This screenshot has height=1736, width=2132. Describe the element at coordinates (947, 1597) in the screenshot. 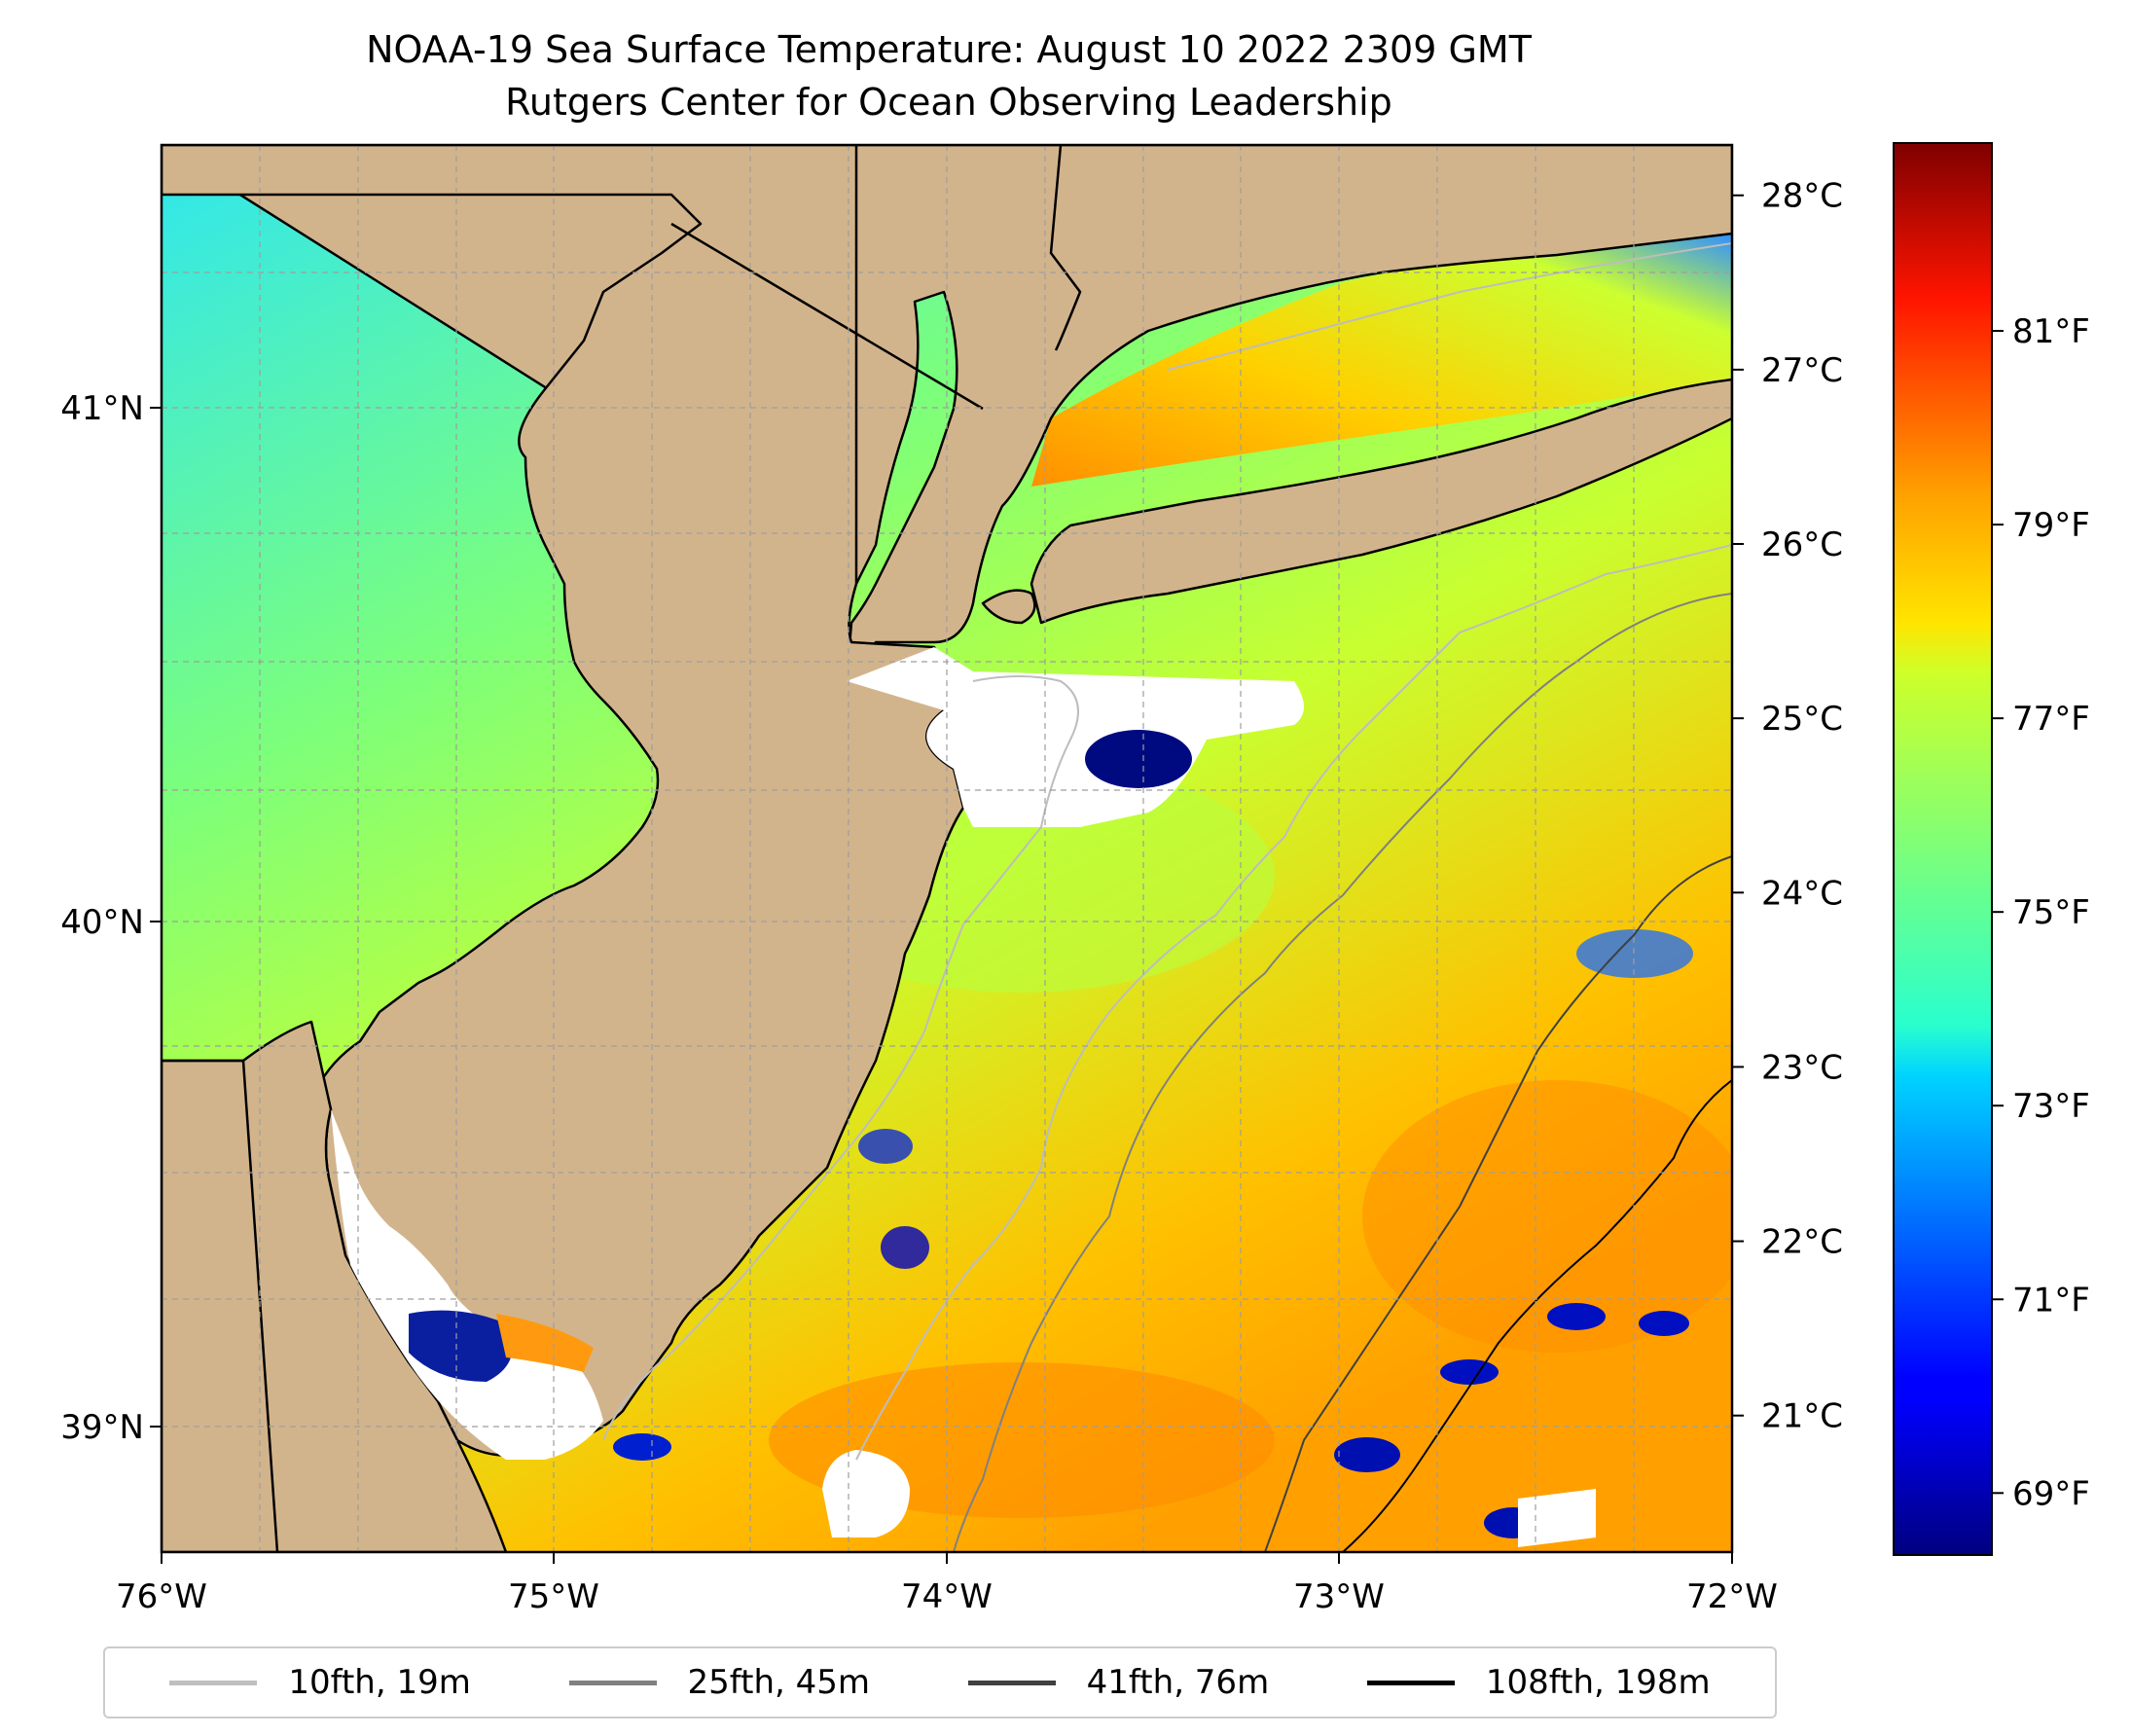

I see `lon-tick-label: 74°W` at that location.